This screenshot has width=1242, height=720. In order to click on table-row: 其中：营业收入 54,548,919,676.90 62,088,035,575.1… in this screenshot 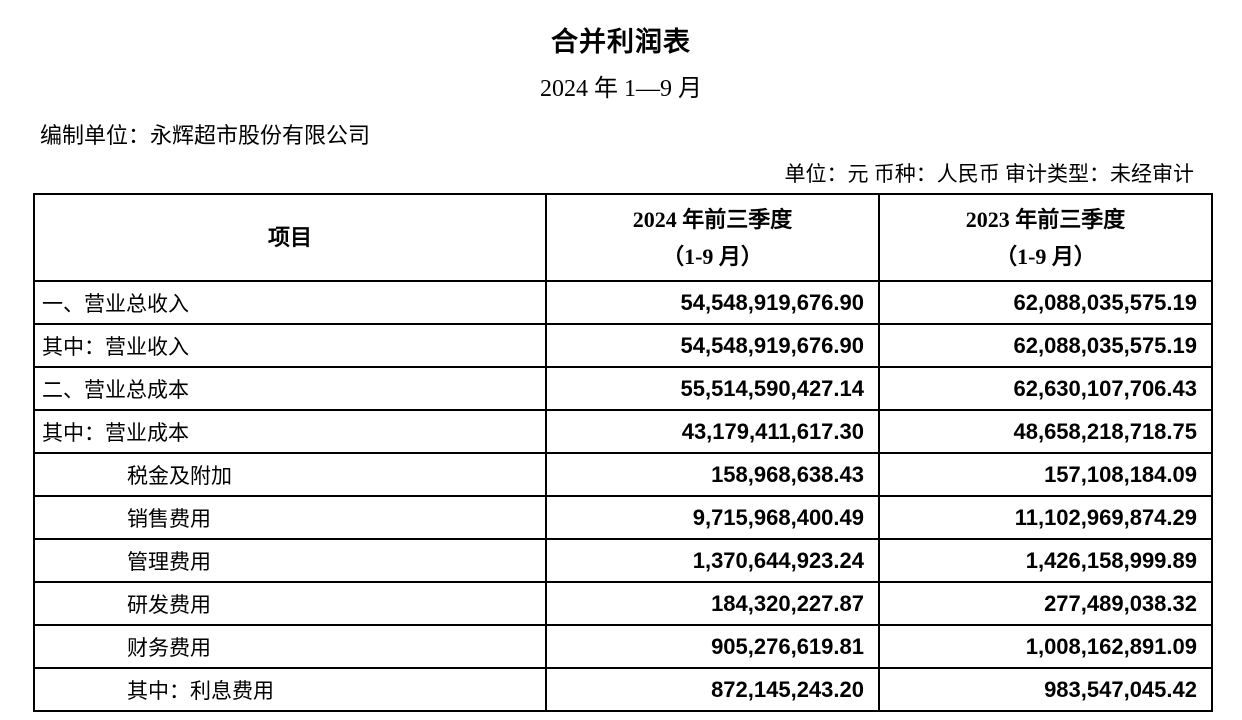, I will do `click(623, 345)`.